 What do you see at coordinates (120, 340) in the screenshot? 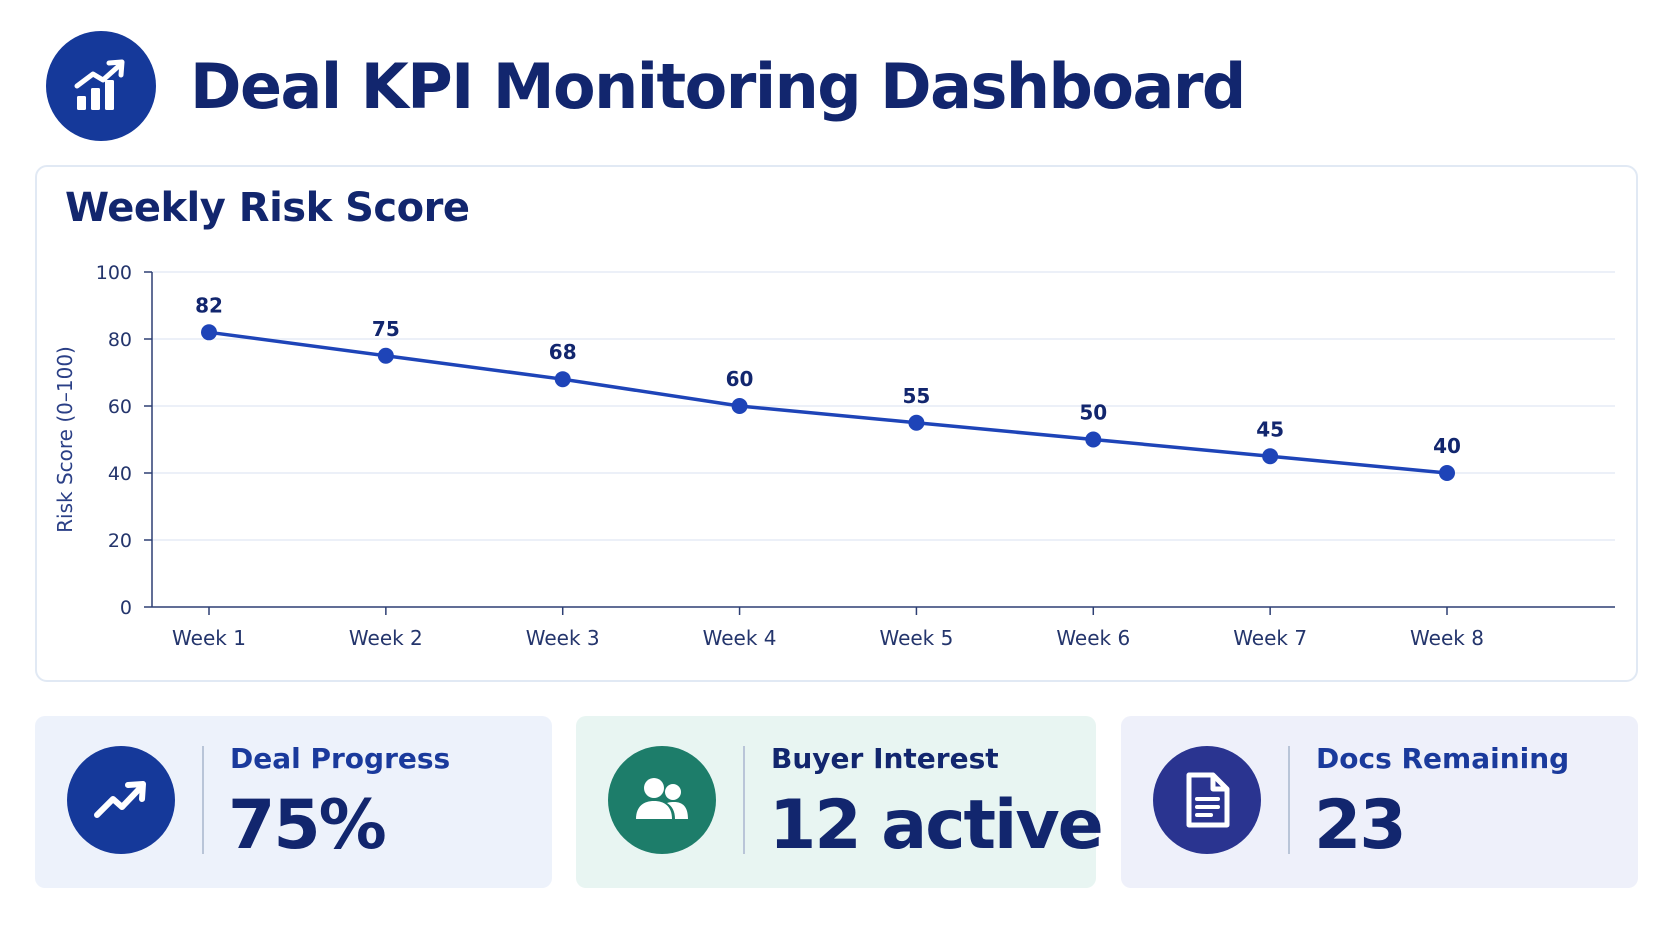
I see `y-tick-label: 80` at bounding box center [120, 340].